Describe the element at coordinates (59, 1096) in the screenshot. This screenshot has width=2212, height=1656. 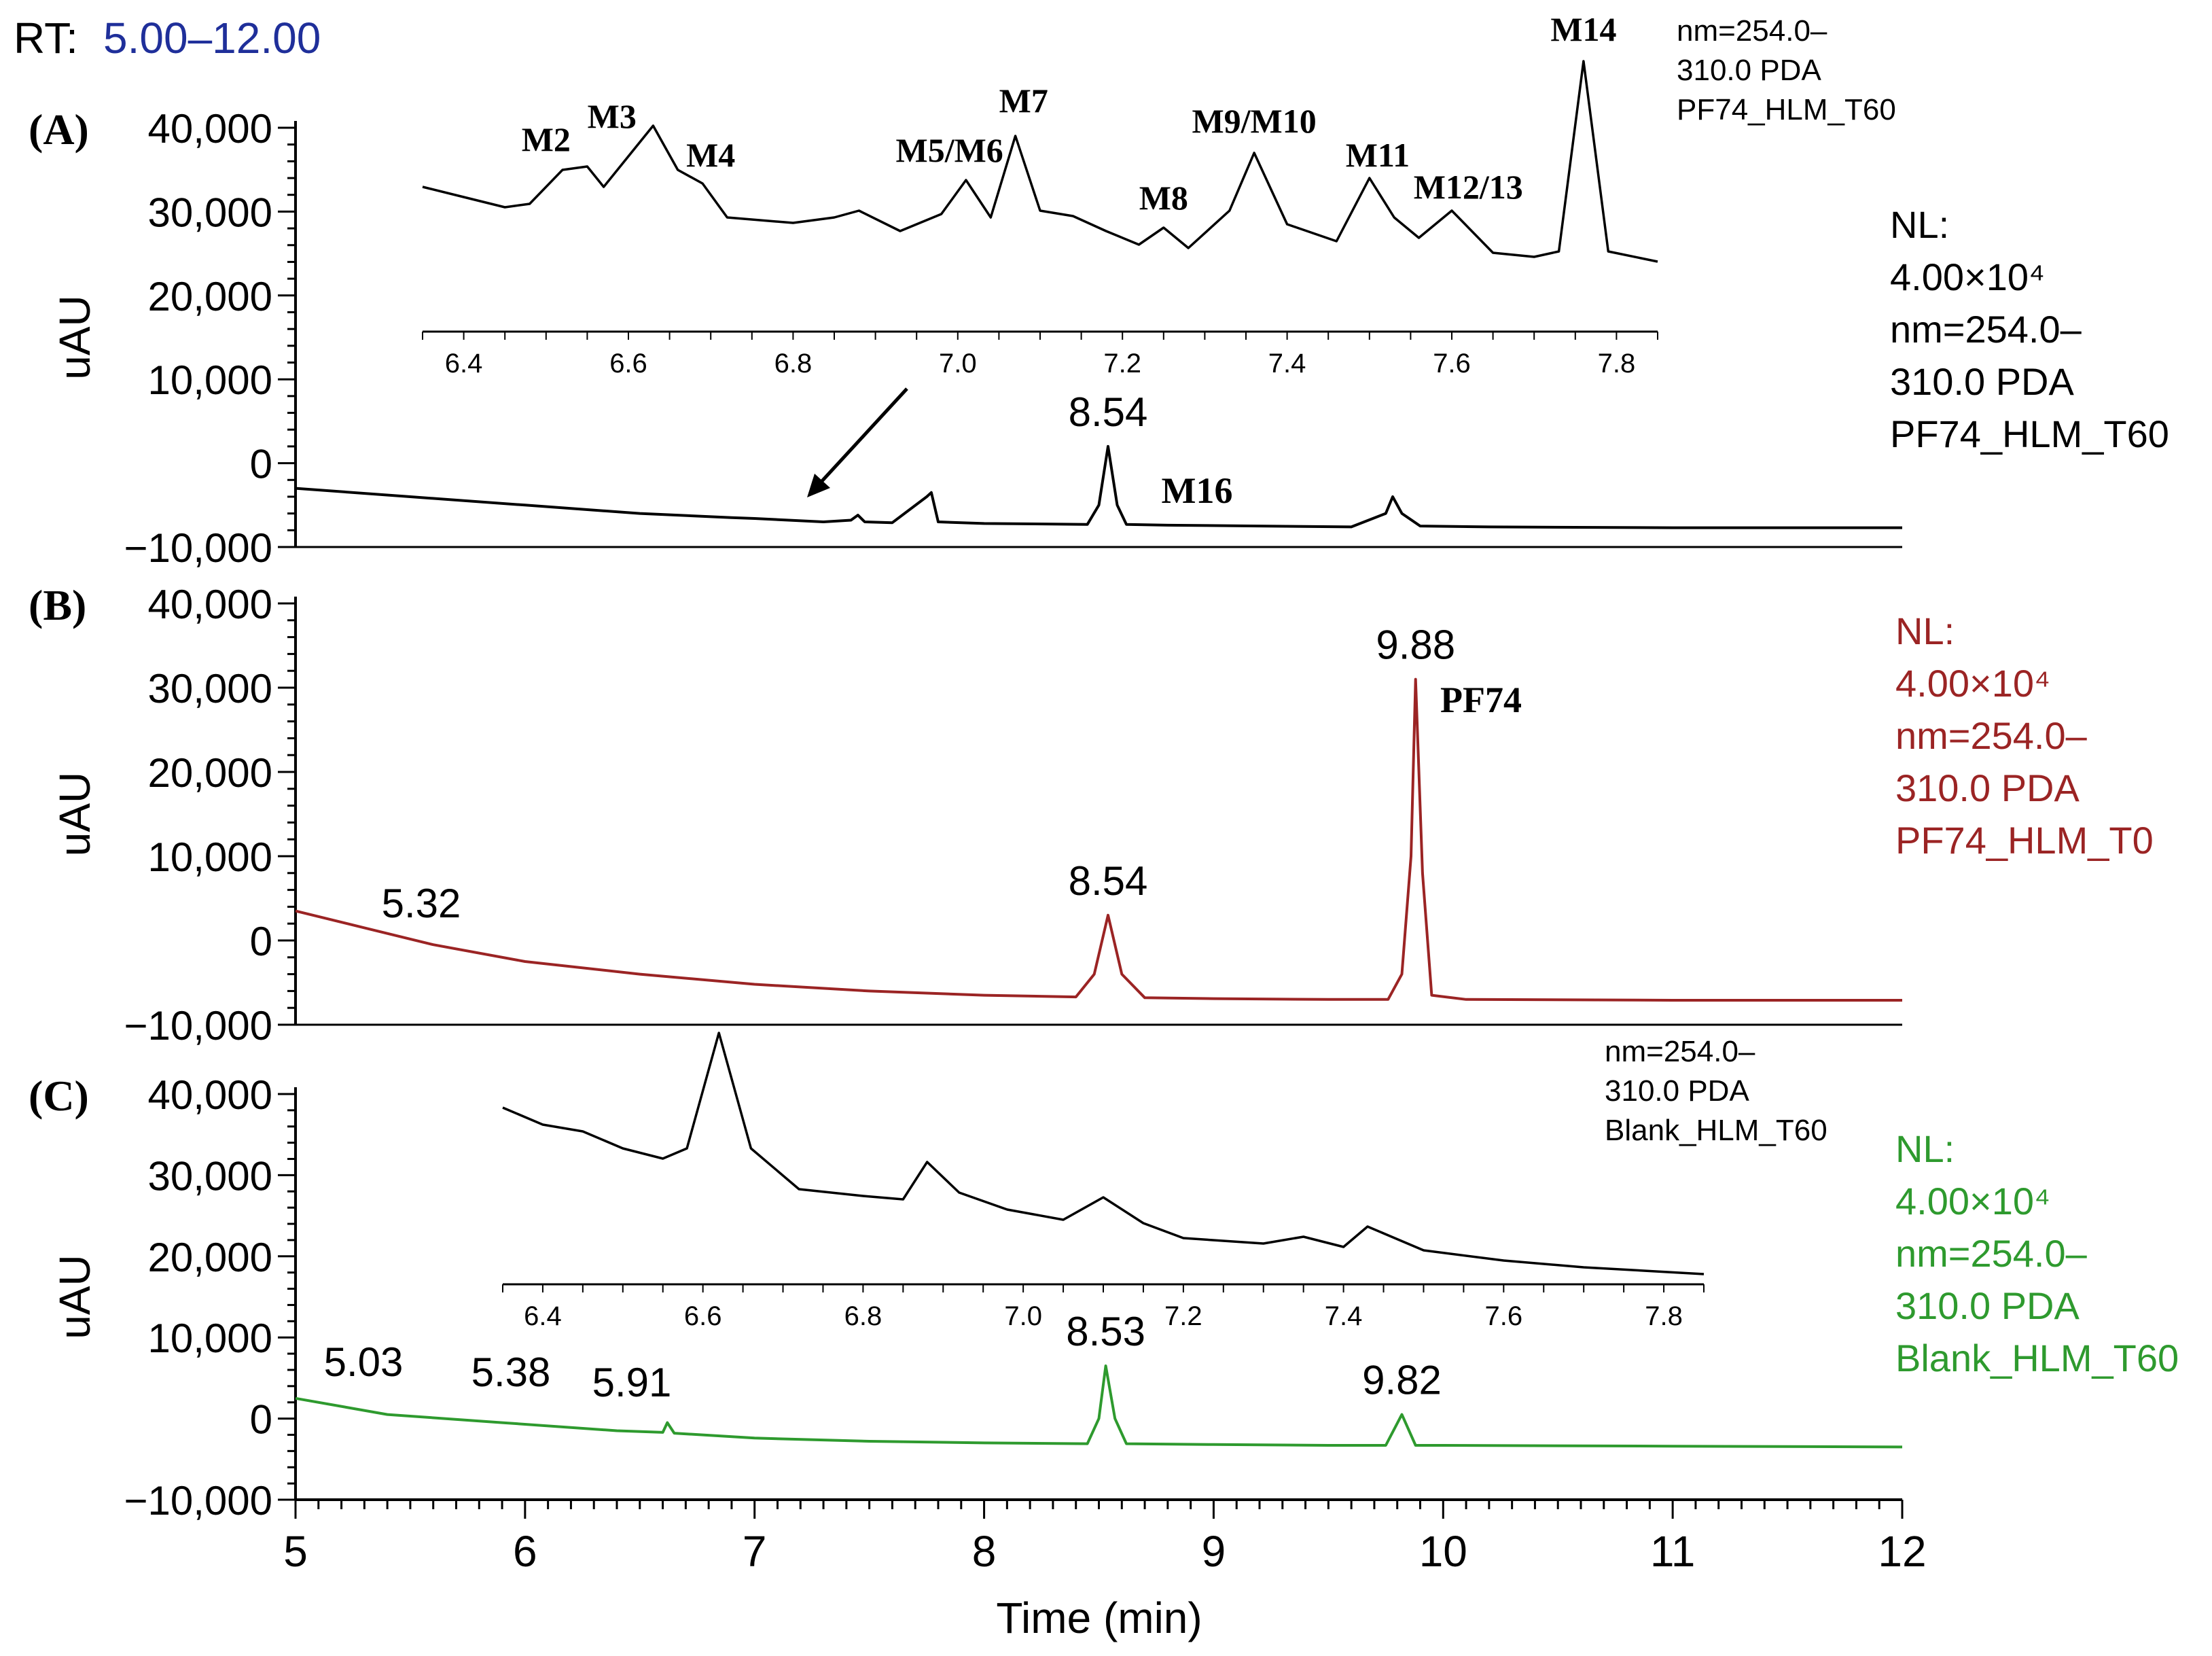
I see `panel-label: (C)` at that location.